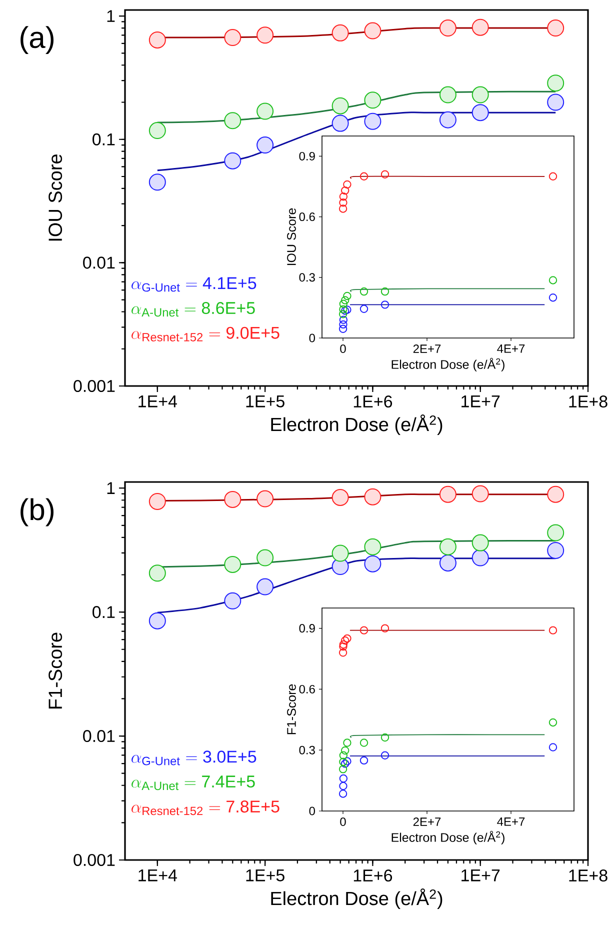  What do you see at coordinates (193, 309) in the screenshot?
I see `annotation: $\alpha_{\text{A-Unet}} = \text{8.6E+5}$` at bounding box center [193, 309].